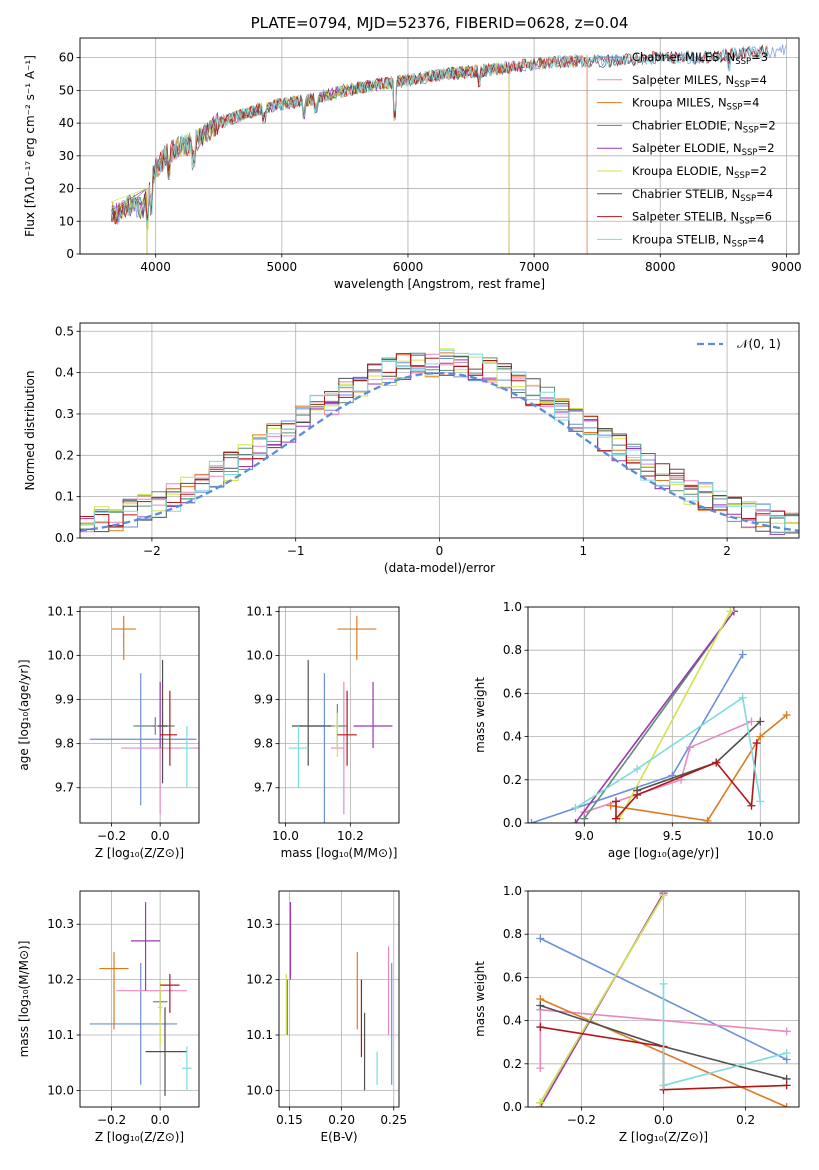  Describe the element at coordinates (64, 414) in the screenshot. I see `y-tick-label: 0.3` at that location.